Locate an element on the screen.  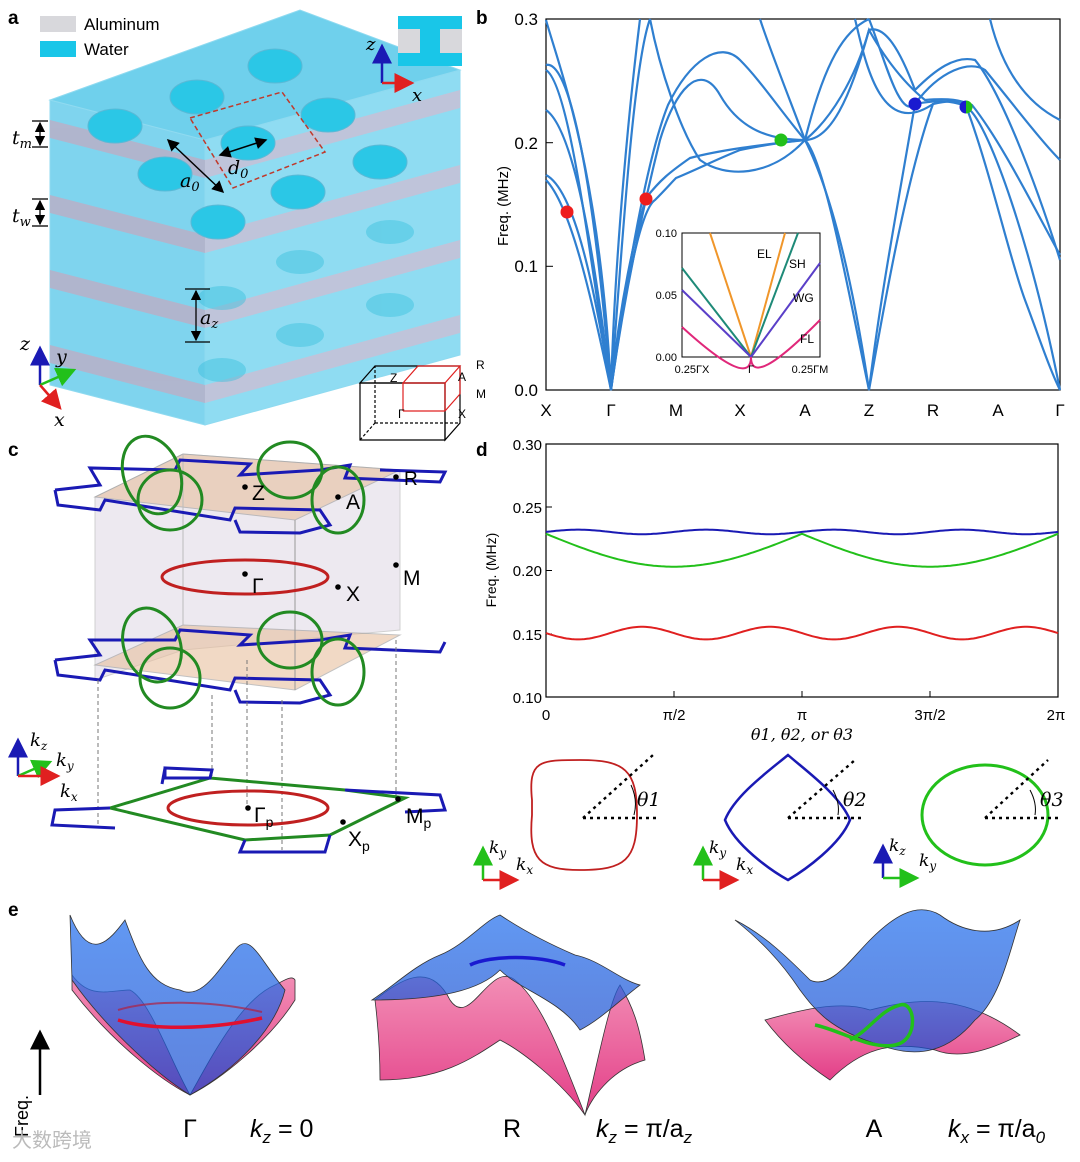
axis-kz-c: kz is located at coordinates (39, 741).